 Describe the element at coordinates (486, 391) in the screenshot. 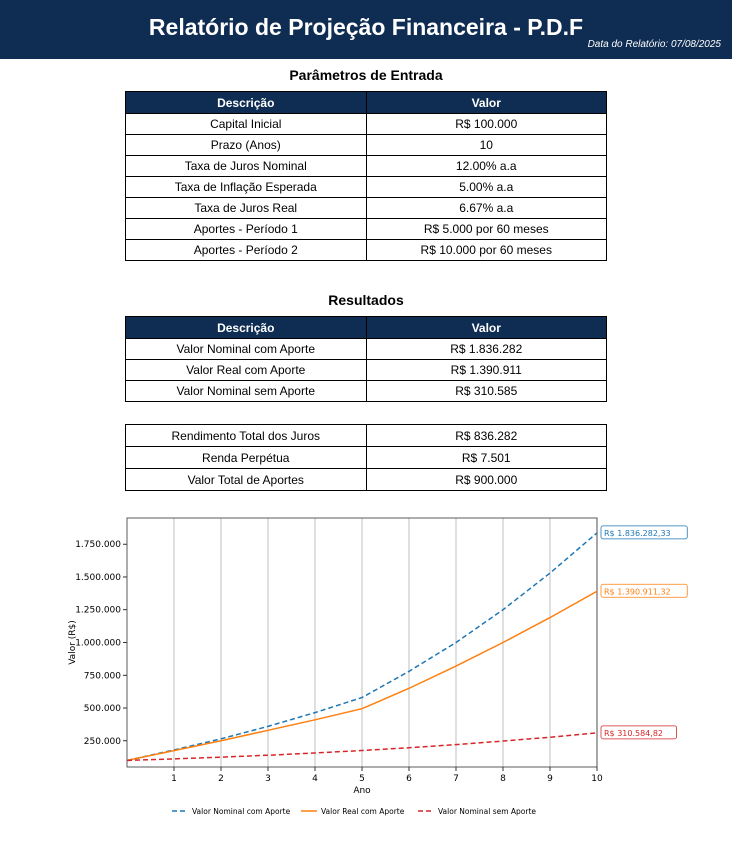

I see `row-value: R$ 310.585` at that location.